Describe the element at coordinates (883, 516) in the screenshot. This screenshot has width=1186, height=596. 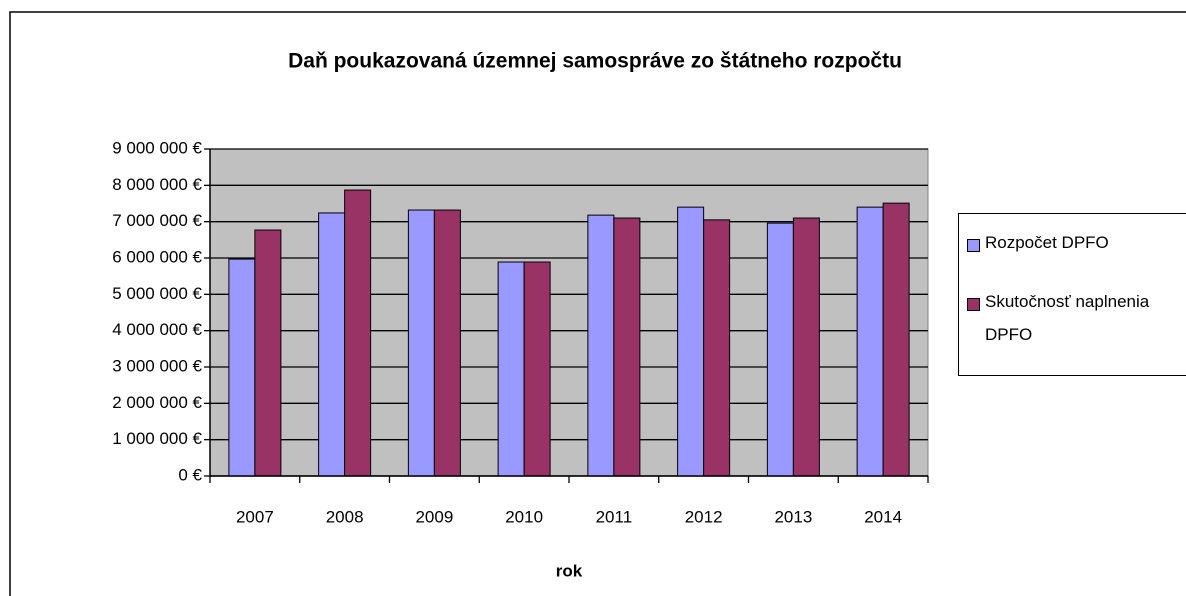
I see `x-tick-label: 2014` at that location.